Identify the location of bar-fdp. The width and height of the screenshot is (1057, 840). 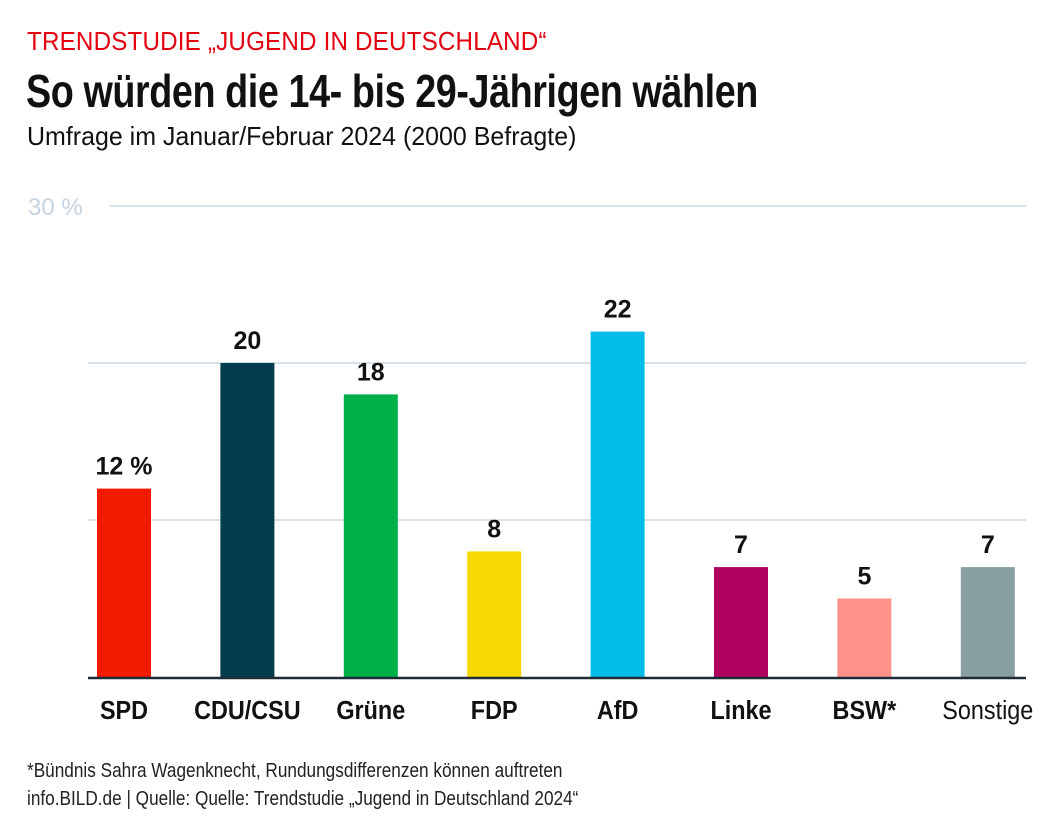
(494, 614).